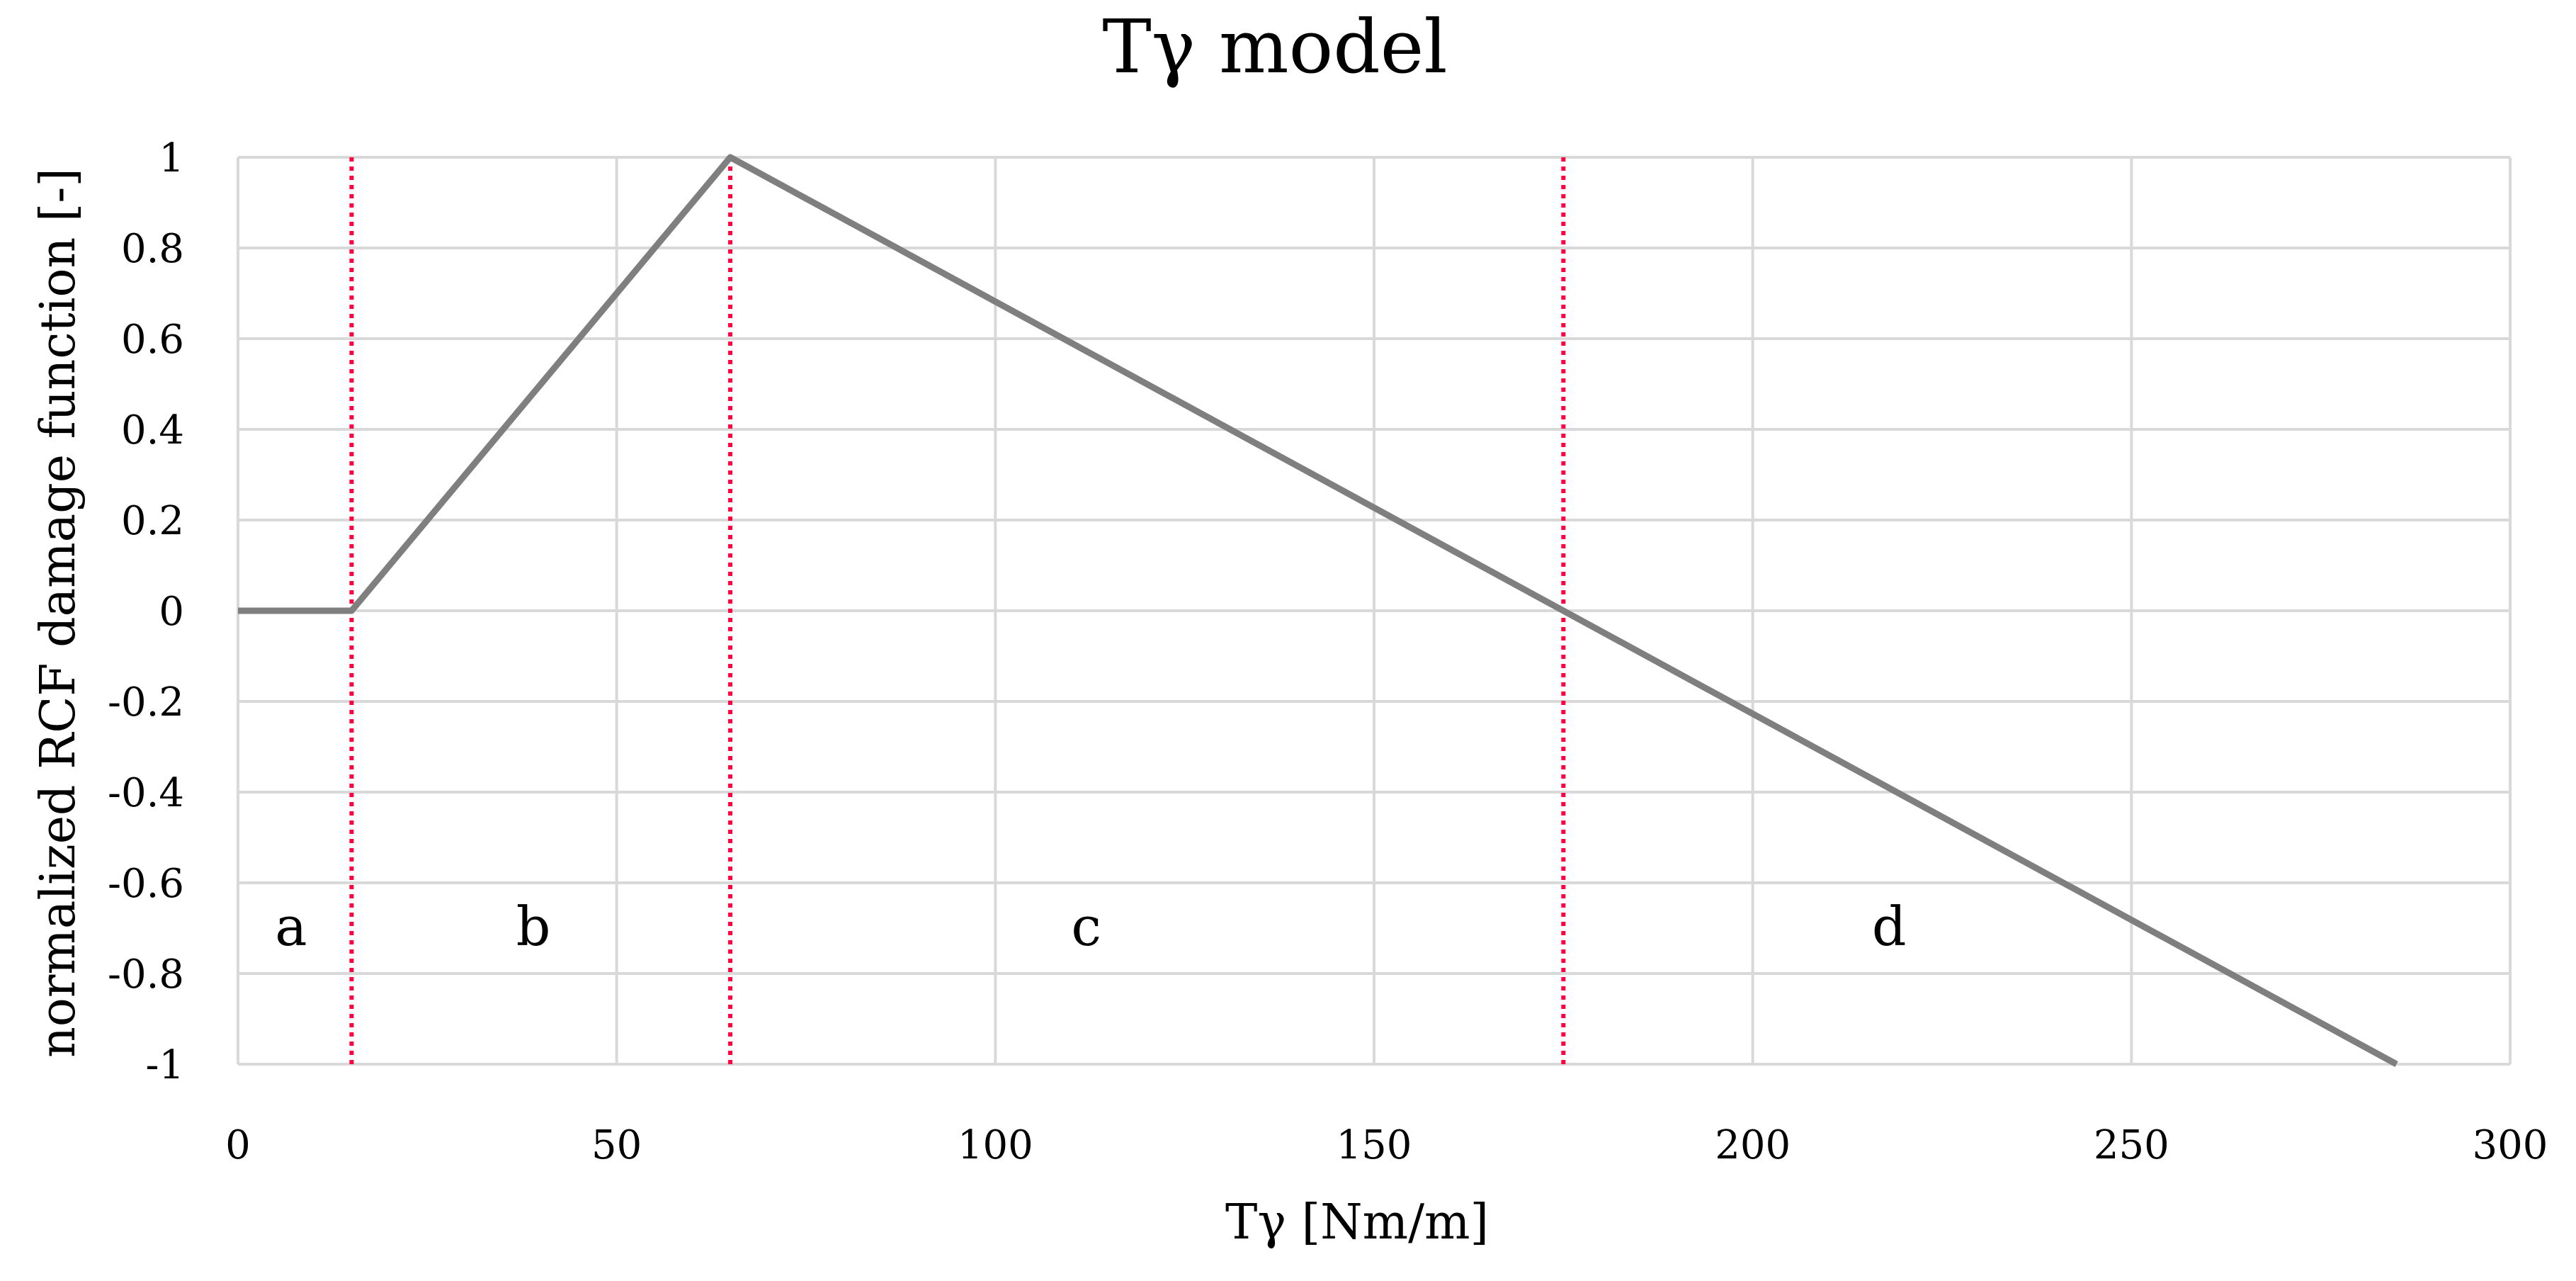  Describe the element at coordinates (146, 611) in the screenshot. I see `y-axis-ticks: 1 0.8 0.6 0.4 0.2 0 -0.2 -0.4 -0.6 -0.8 -1` at that location.